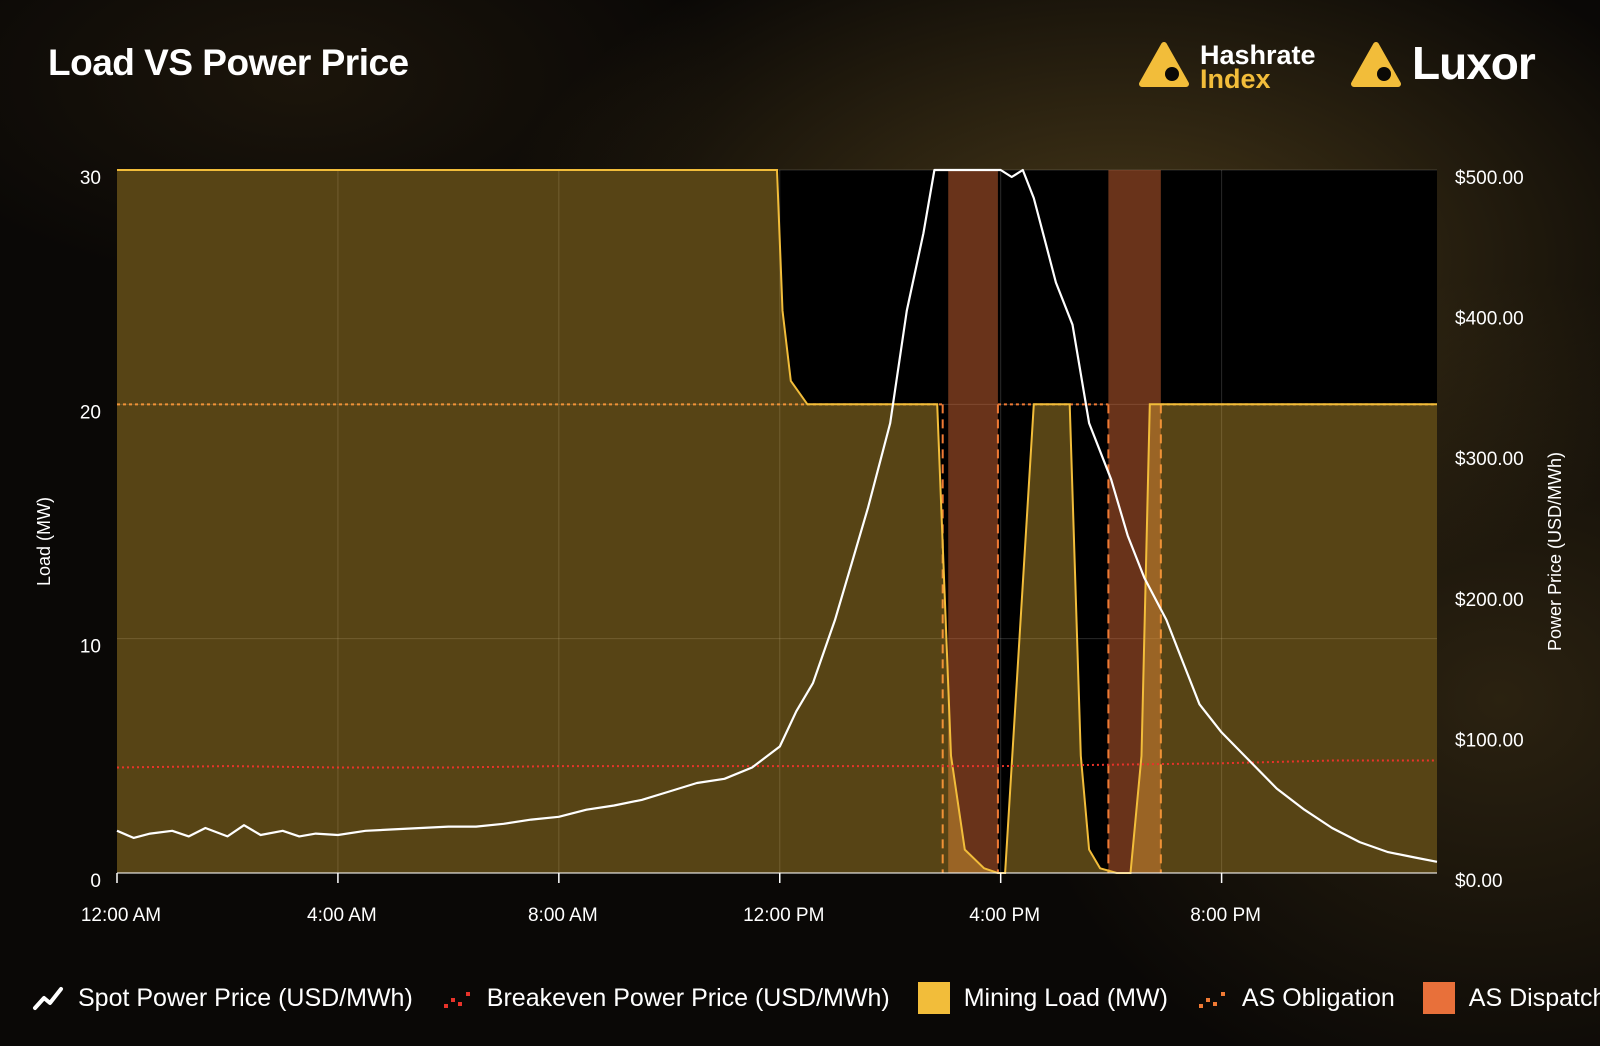  What do you see at coordinates (1212, 998) in the screenshot?
I see `dashed-line-icon` at bounding box center [1212, 998].